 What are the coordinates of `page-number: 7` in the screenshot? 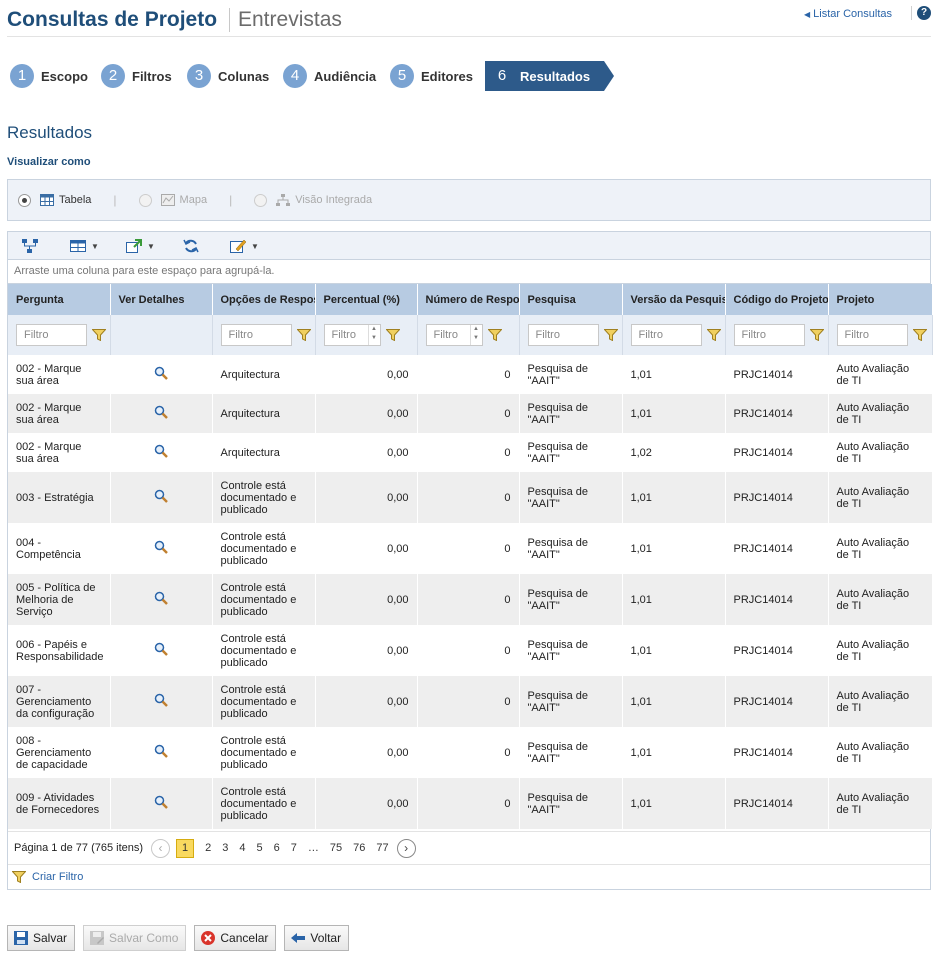 It's located at (293, 848).